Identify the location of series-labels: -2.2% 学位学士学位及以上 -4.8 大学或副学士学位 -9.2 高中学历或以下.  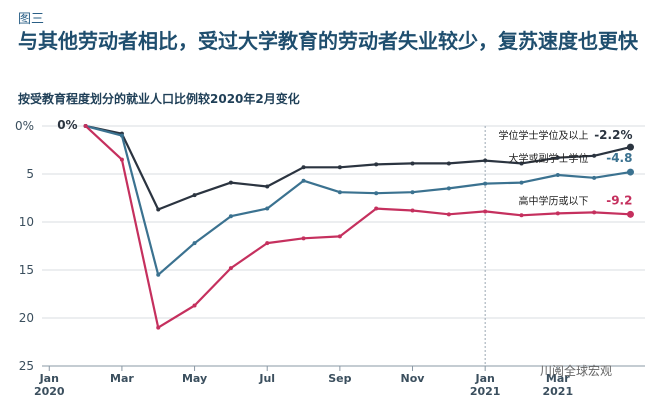
(565, 167).